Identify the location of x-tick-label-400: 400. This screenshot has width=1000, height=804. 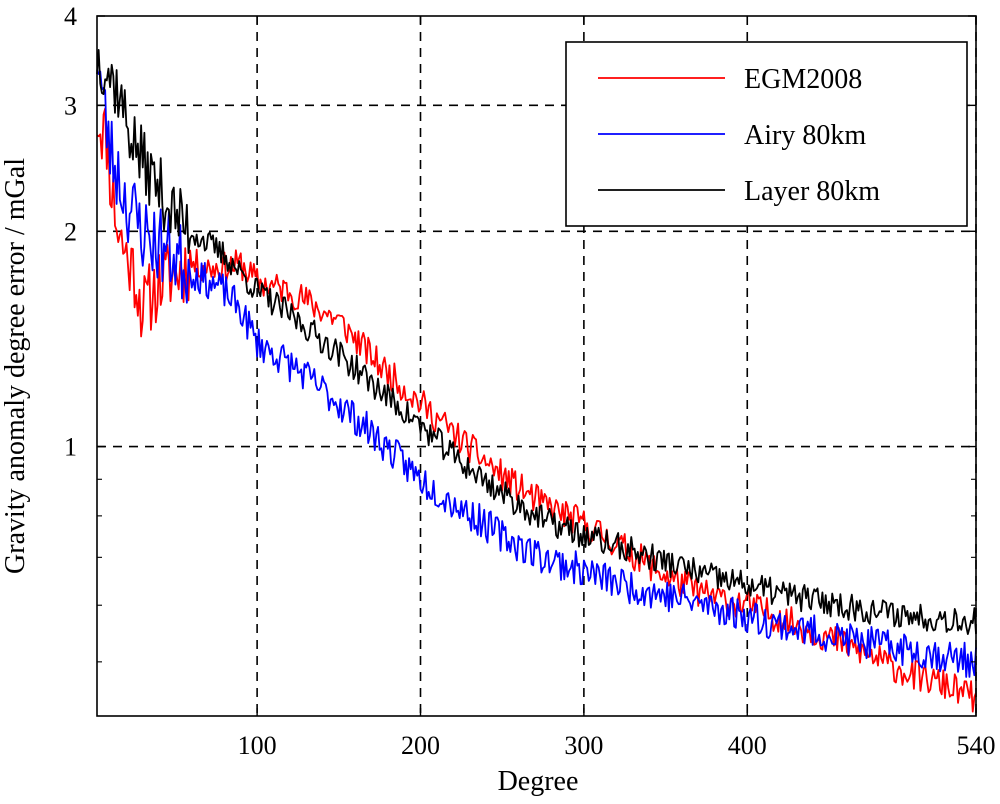
(747, 745).